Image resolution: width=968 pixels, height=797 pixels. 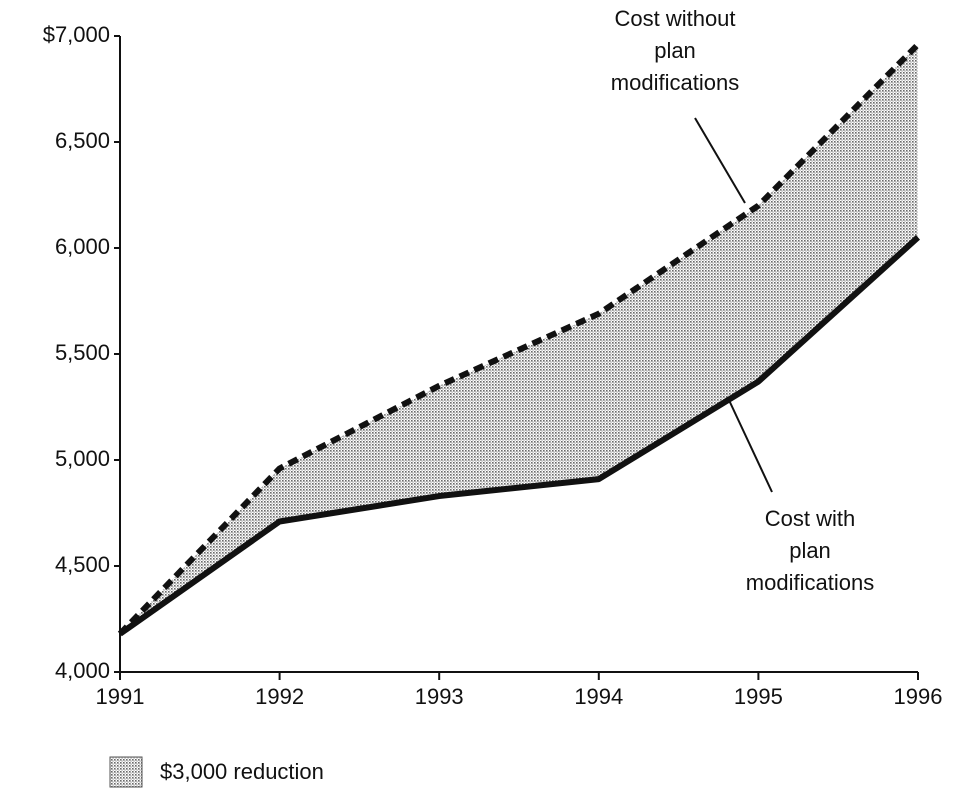 I want to click on y-tick-label: $7,000, so click(x=76, y=34).